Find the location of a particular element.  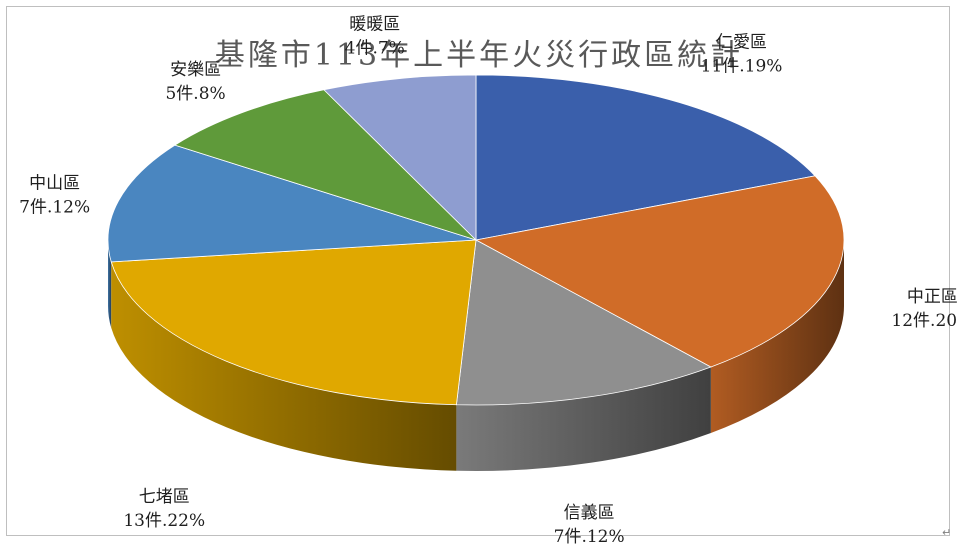

slice-仁愛區 is located at coordinates (645, 157).